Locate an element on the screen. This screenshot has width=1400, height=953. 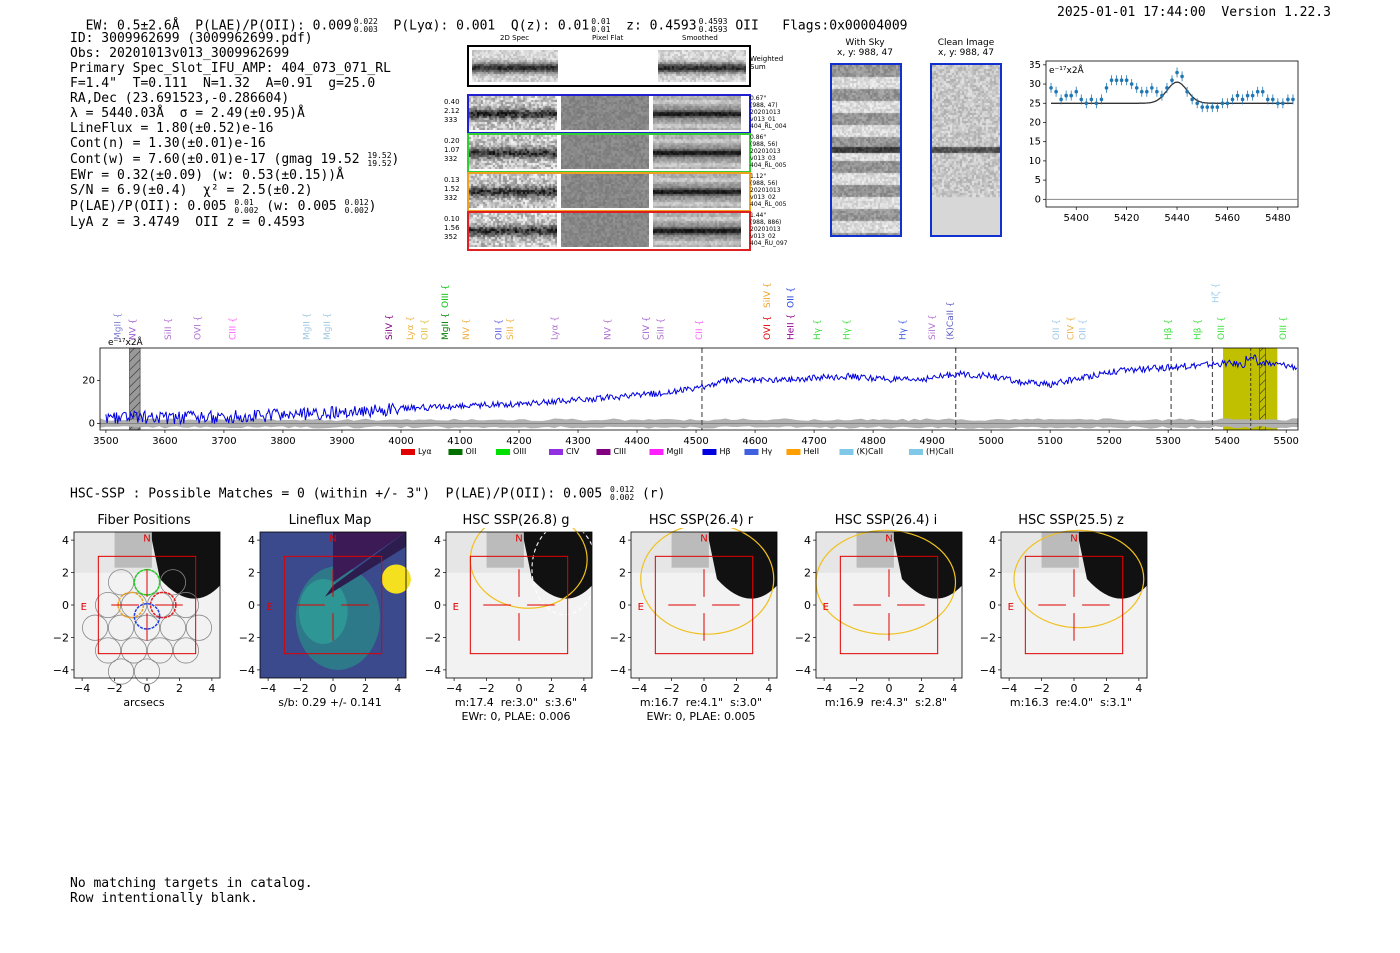
with-sky-image-pixels is located at coordinates (866, 150).